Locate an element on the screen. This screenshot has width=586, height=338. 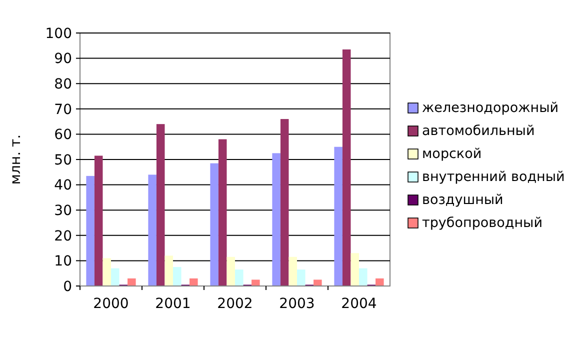
y-tick-label: 20 is located at coordinates (63, 236).